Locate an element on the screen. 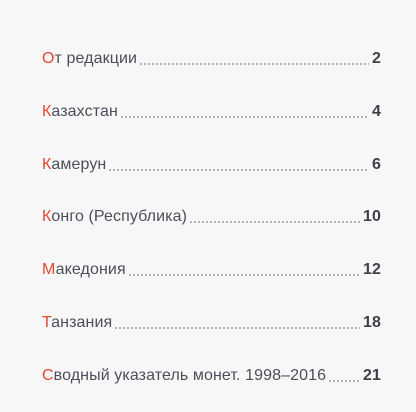 The width and height of the screenshot is (416, 412). toc-title: Танзания is located at coordinates (77, 323).